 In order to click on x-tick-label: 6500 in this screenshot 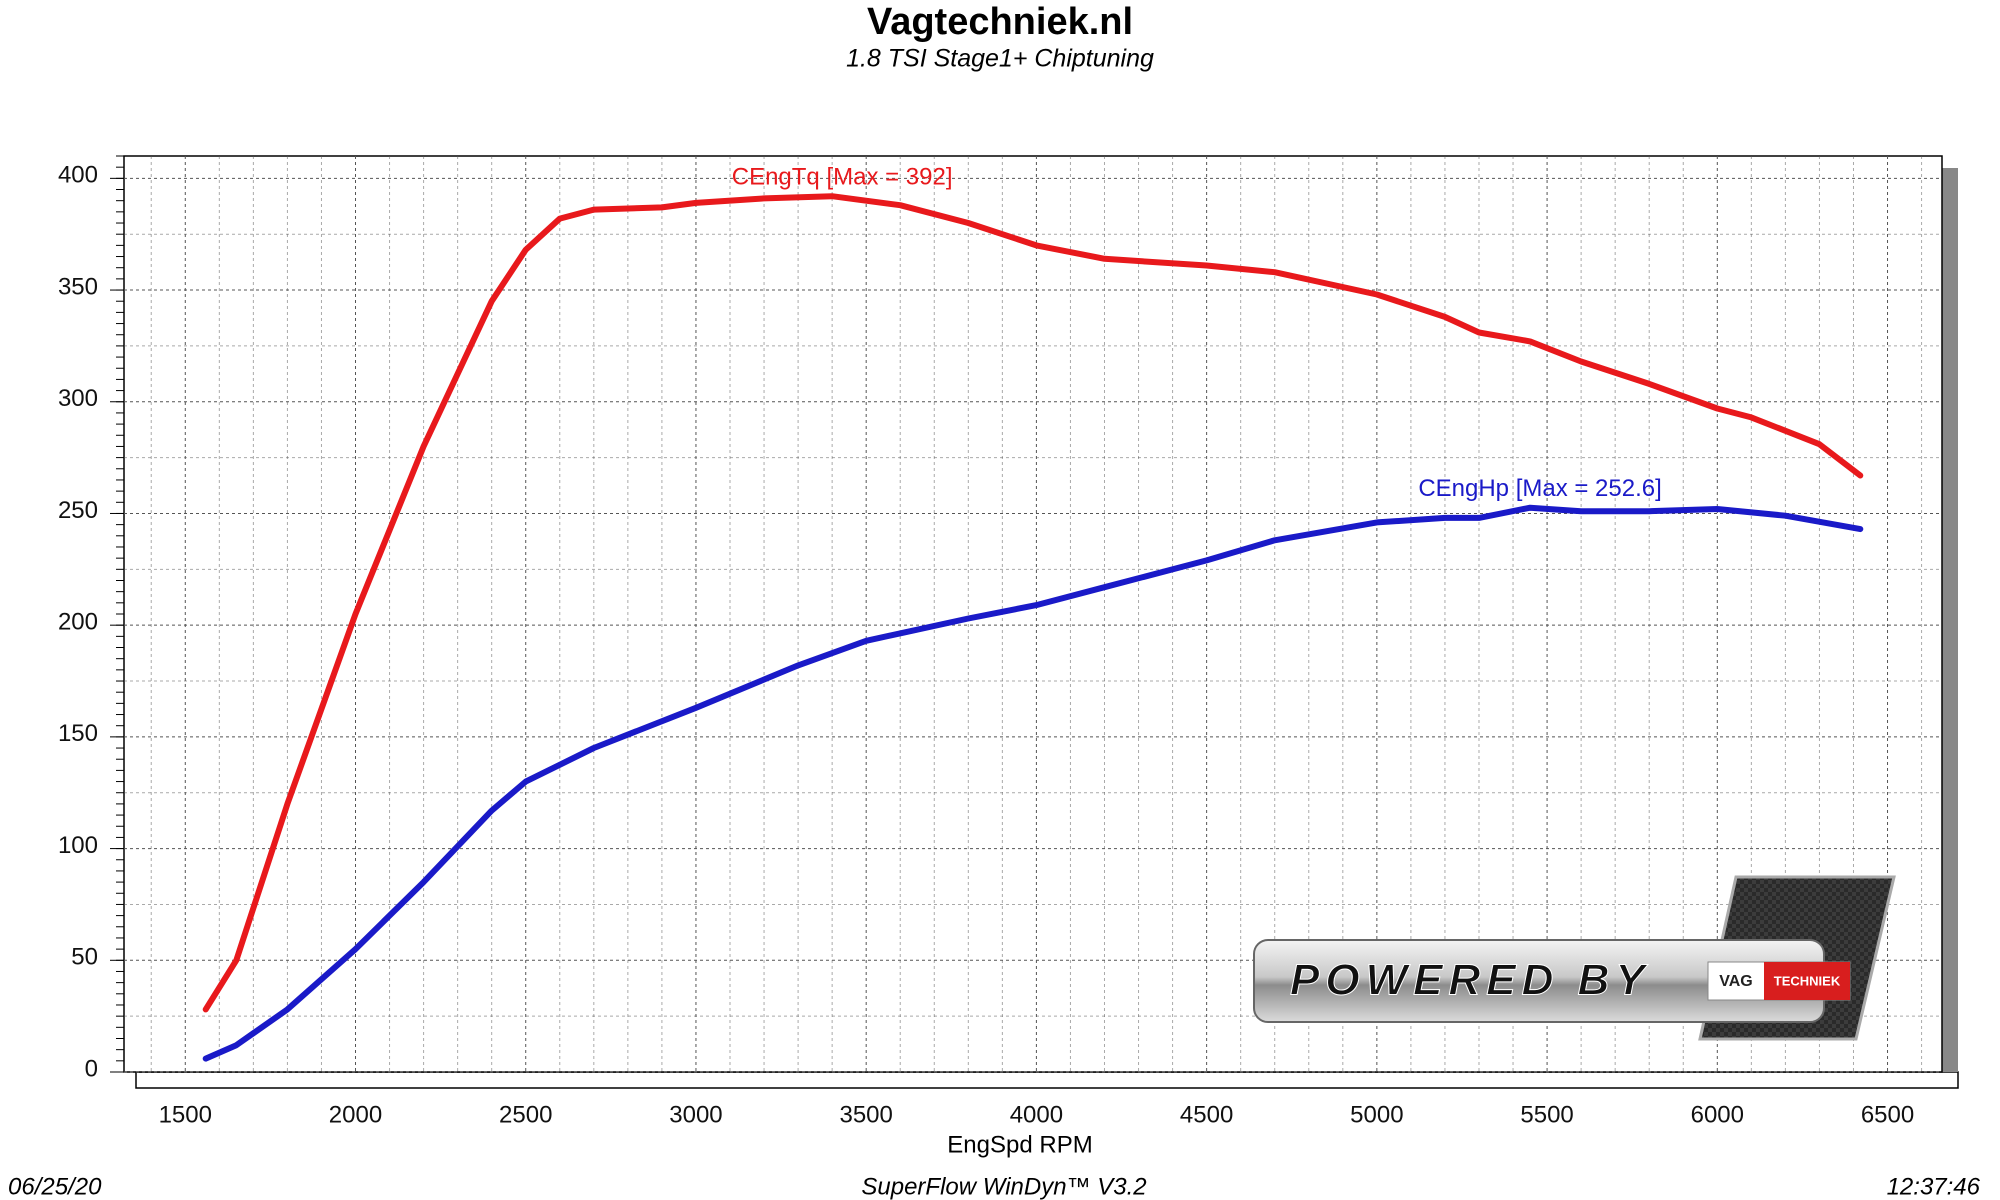, I will do `click(1887, 1114)`.